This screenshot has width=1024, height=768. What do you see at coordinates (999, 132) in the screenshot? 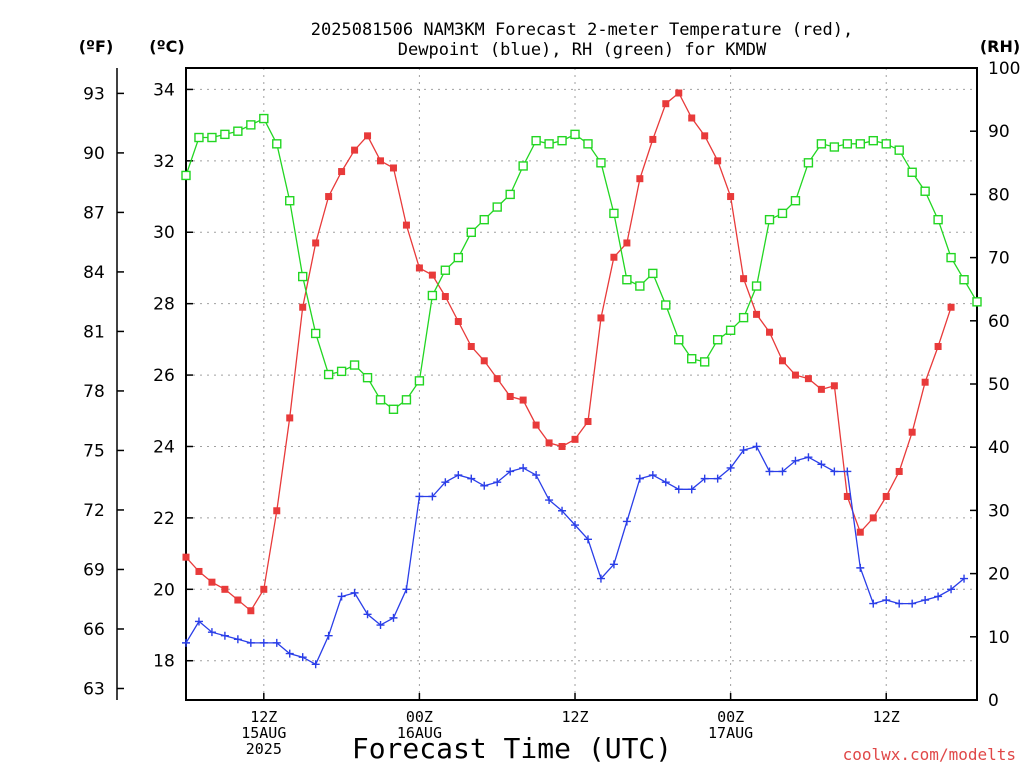
I see `rh-tick-label: 90` at bounding box center [999, 132].